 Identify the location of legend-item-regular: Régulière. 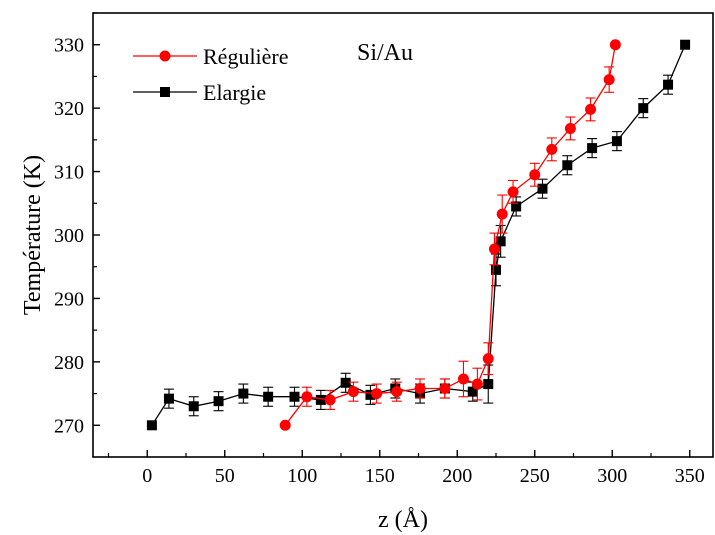
(211, 56).